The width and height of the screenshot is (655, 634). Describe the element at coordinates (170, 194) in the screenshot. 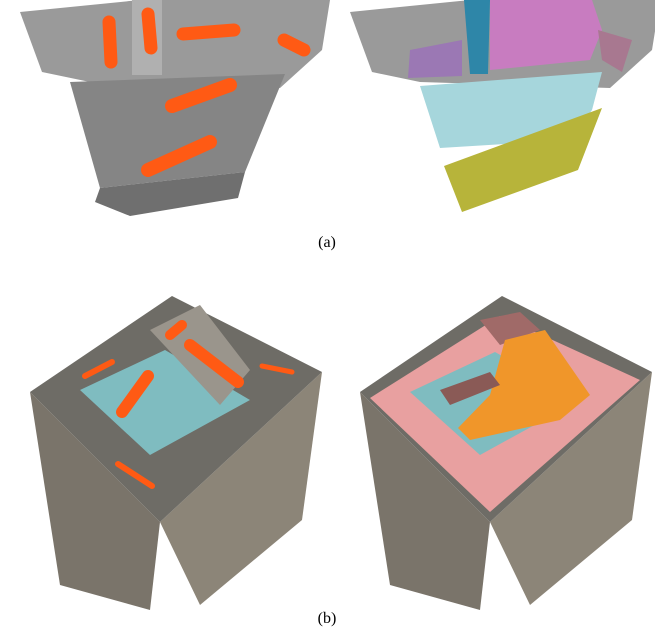

I see `room-front` at that location.